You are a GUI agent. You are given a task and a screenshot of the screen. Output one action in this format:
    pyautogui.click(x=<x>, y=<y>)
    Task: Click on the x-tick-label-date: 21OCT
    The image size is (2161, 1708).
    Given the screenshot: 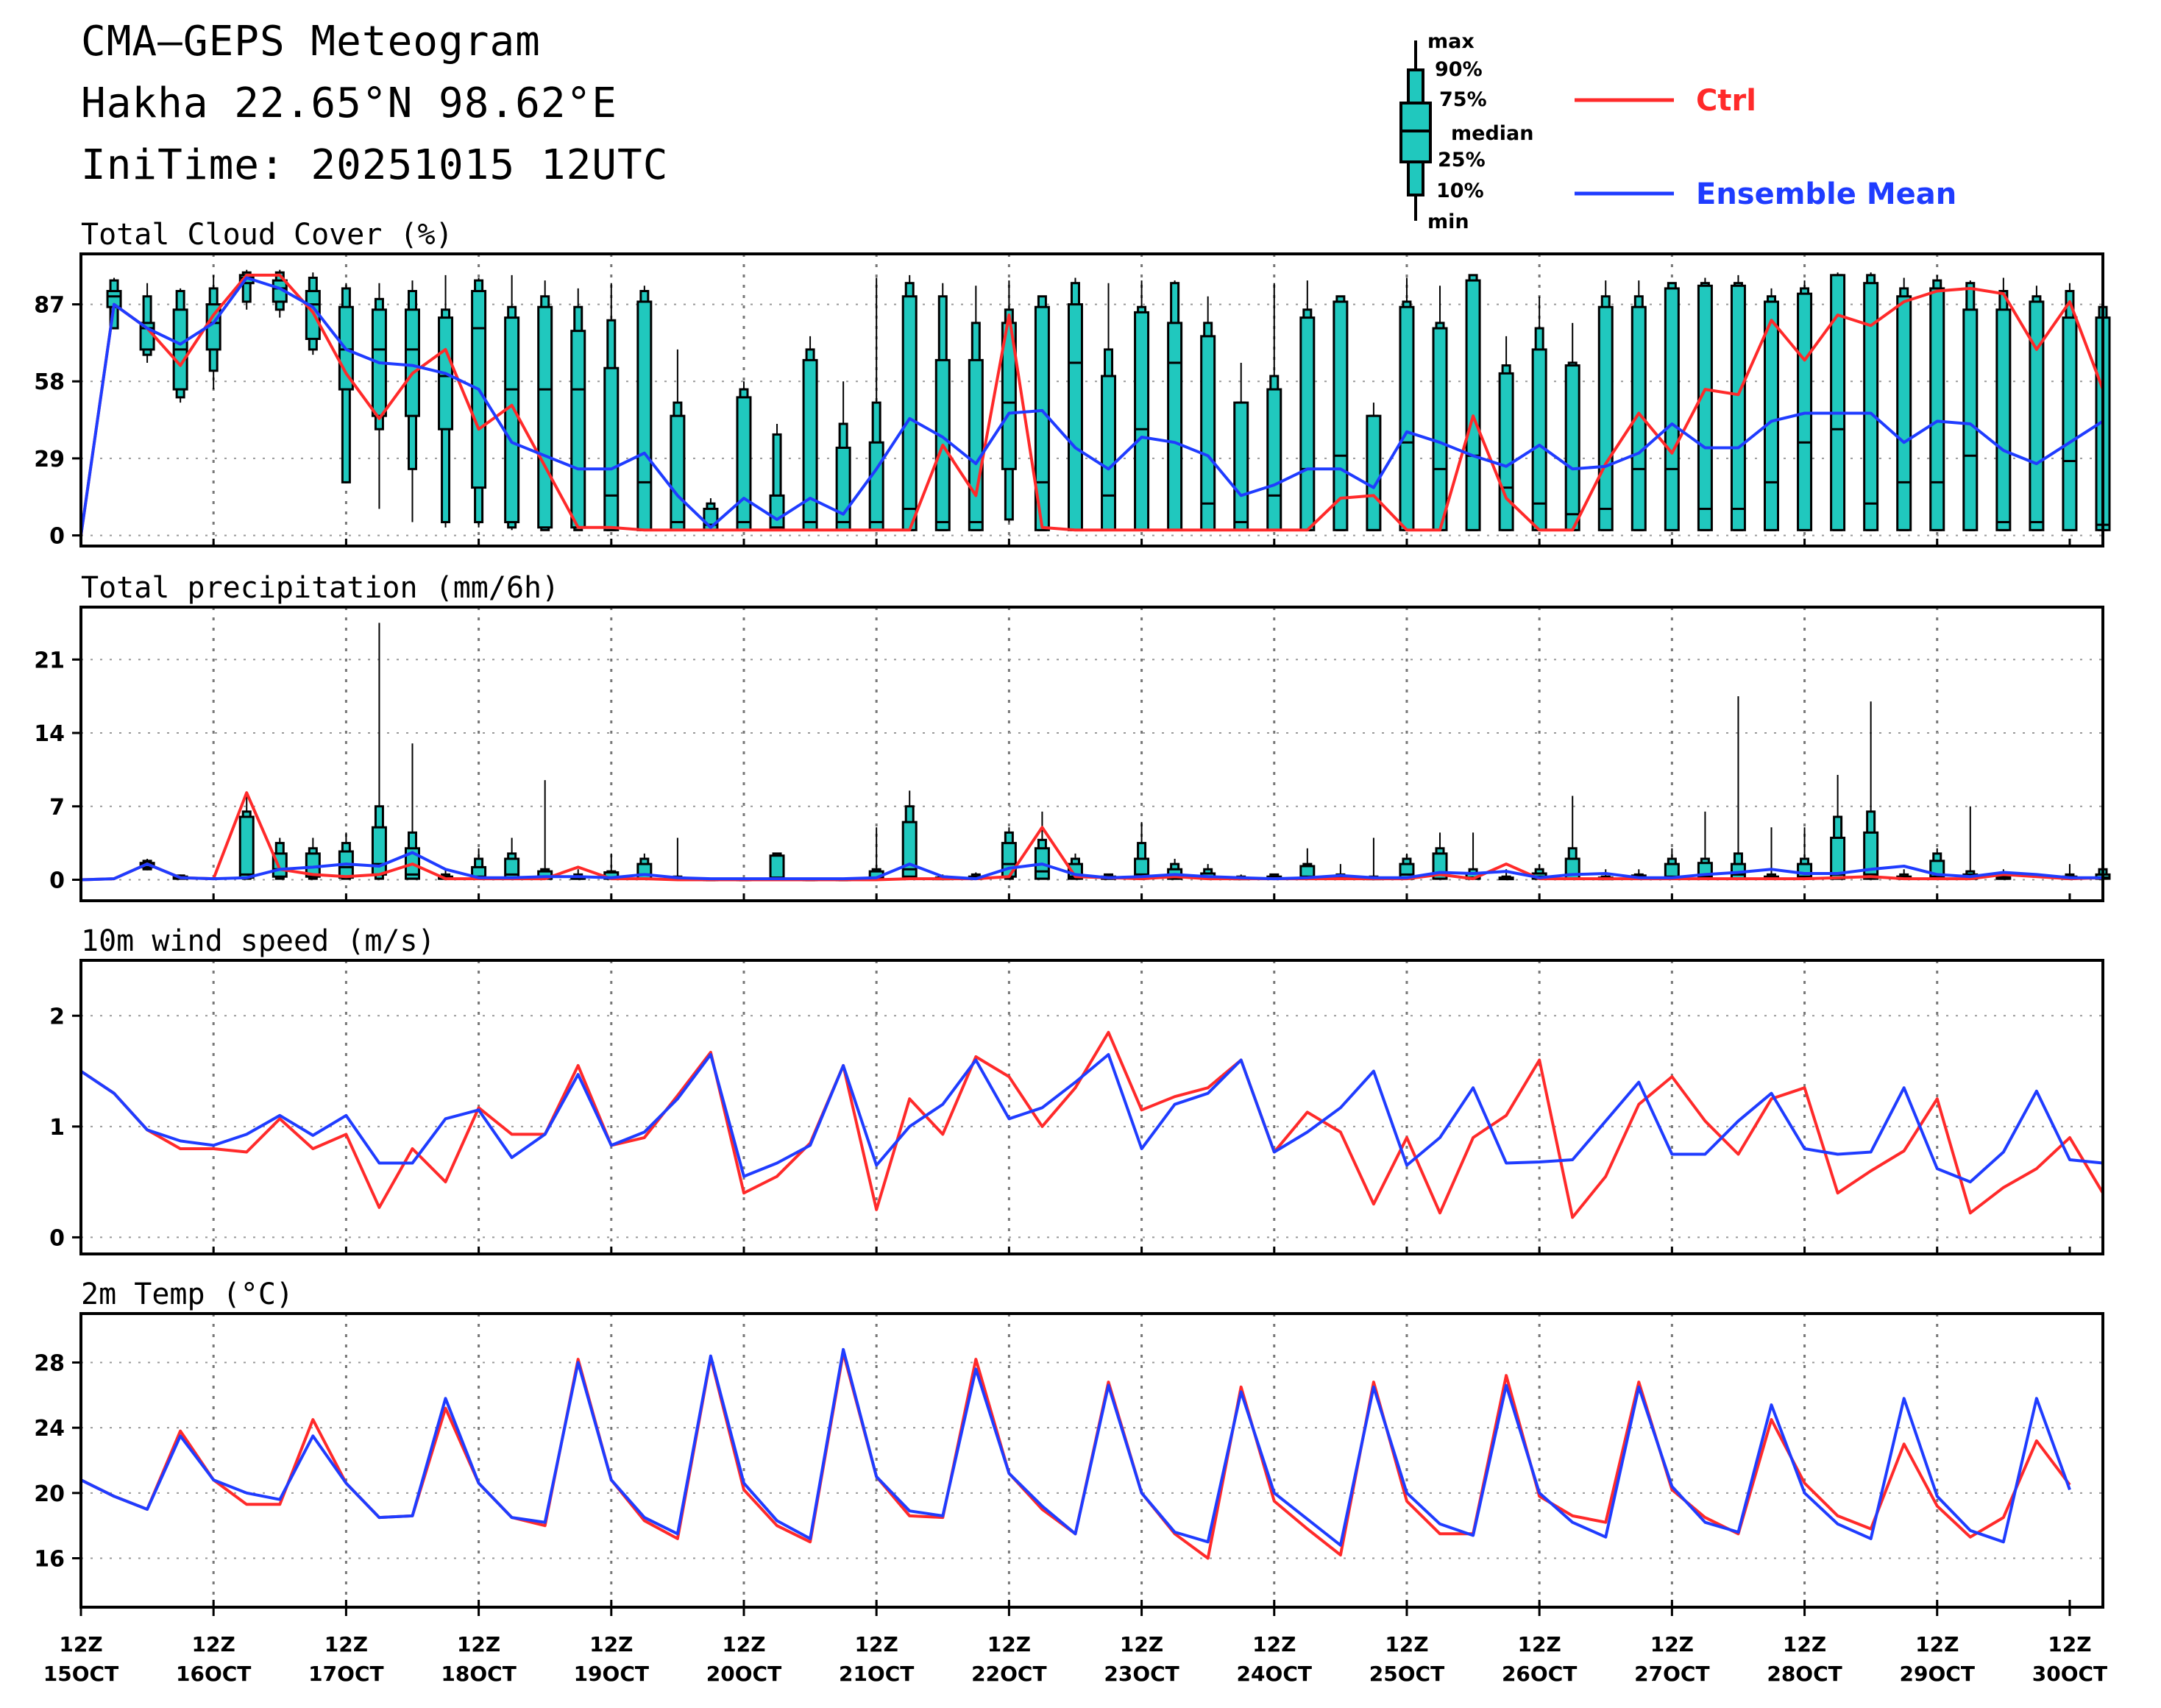 What is the action you would take?
    pyautogui.click(x=876, y=1674)
    